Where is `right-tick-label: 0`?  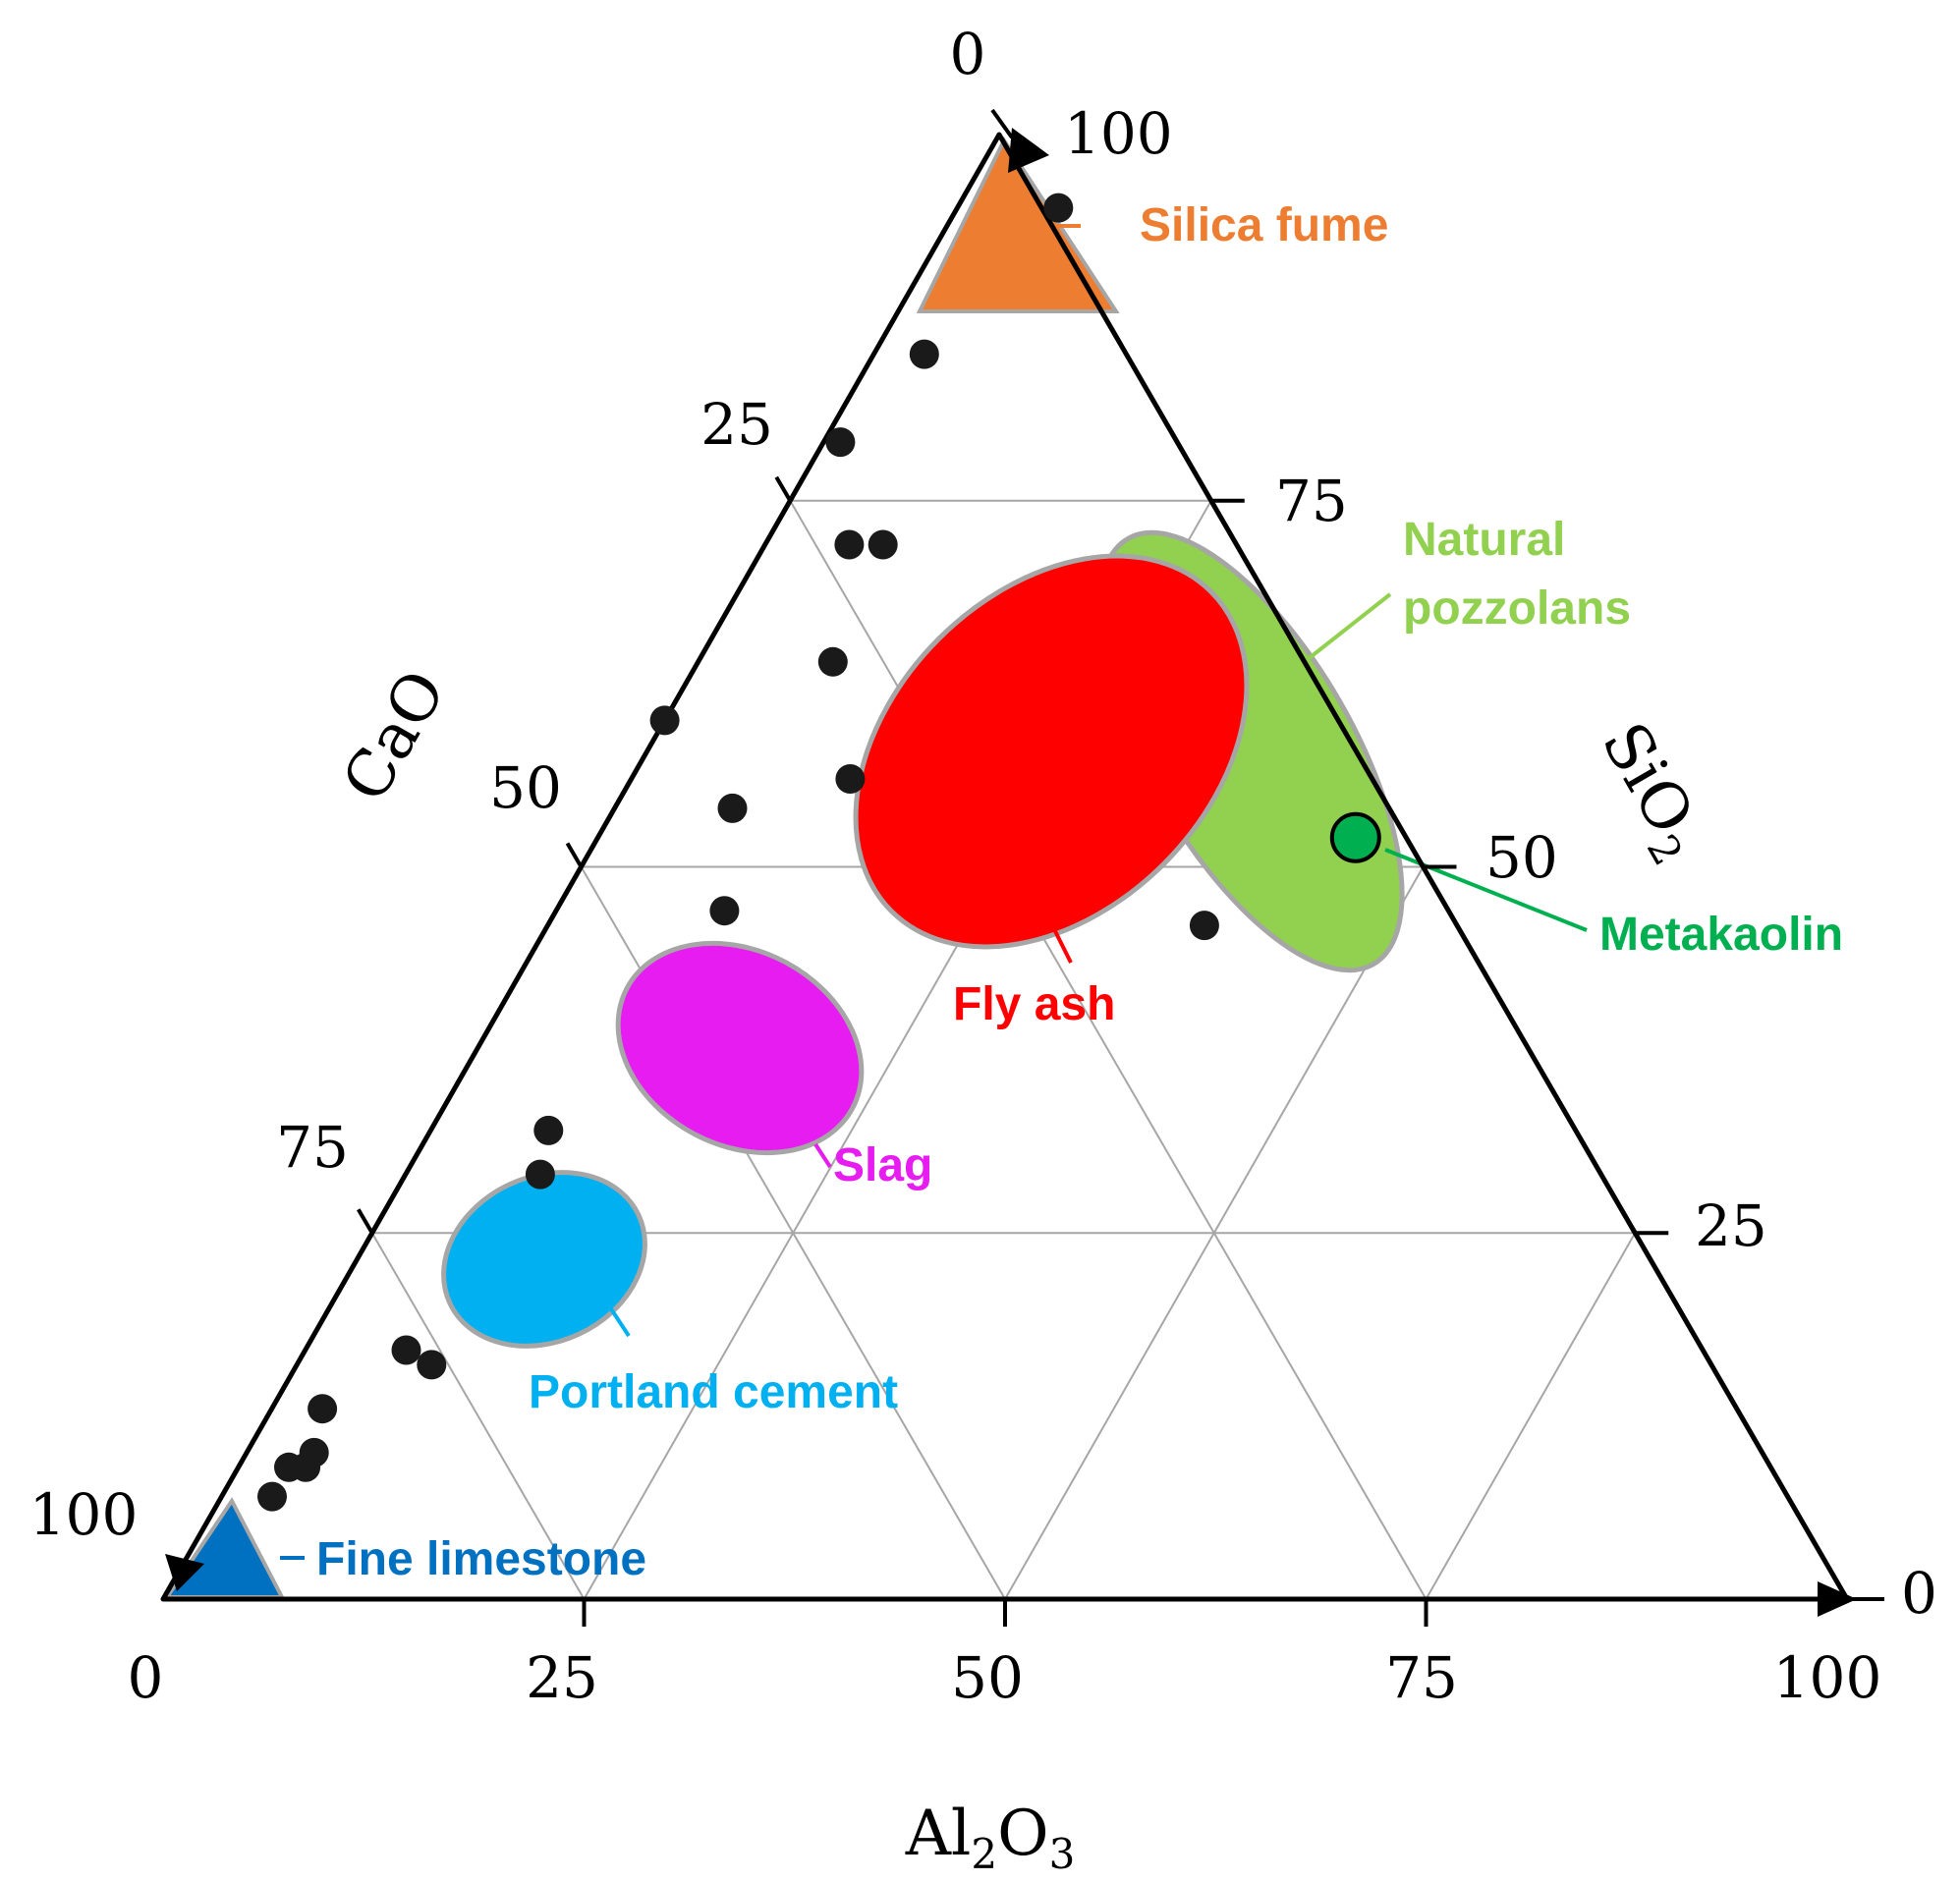 right-tick-label: 0 is located at coordinates (1919, 1593).